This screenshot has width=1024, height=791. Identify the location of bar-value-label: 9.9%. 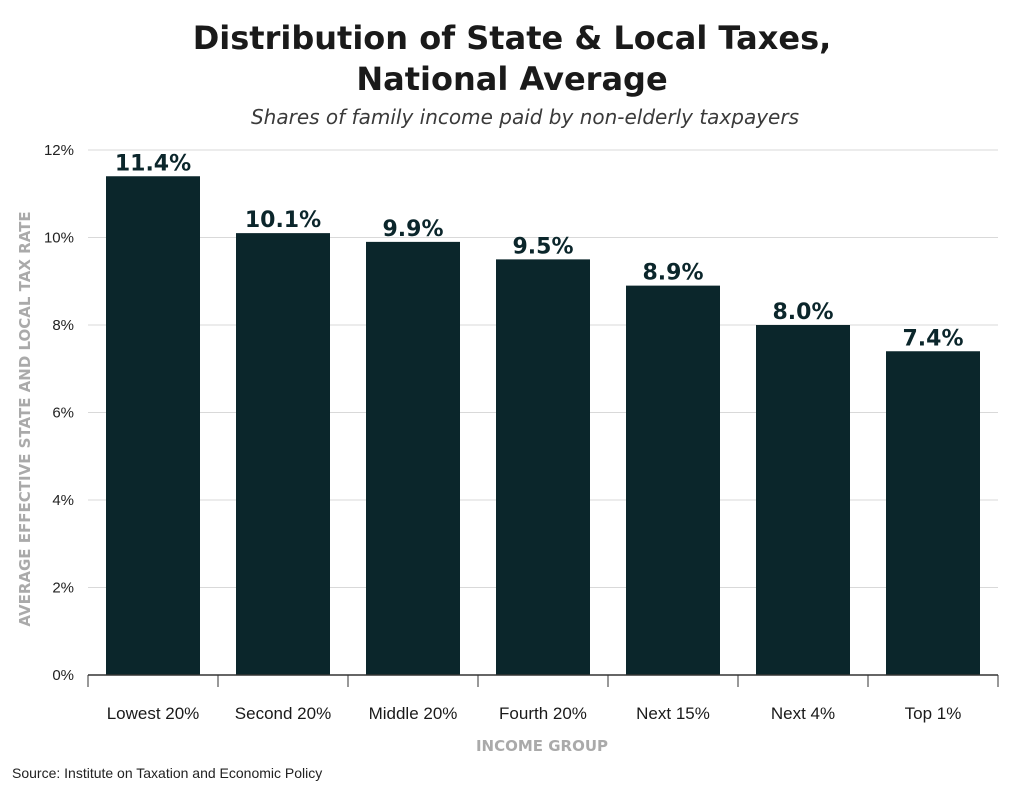
(412, 229).